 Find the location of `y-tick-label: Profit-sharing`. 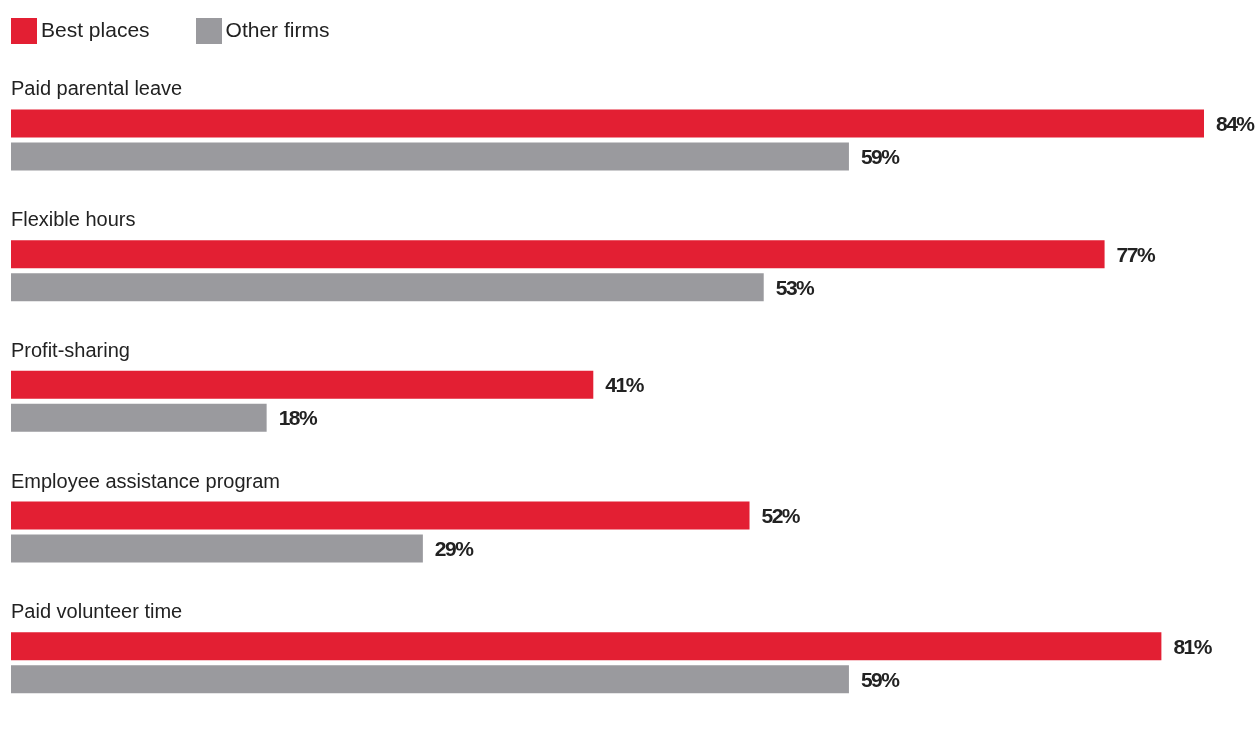

y-tick-label: Profit-sharing is located at coordinates (70, 349).